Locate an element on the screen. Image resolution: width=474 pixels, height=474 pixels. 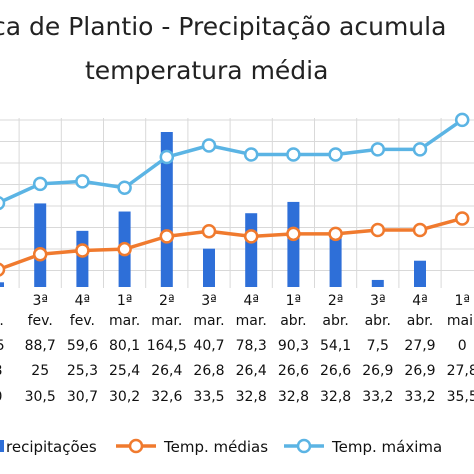
precipitation-value-label: ,5 is located at coordinates (2, 346).